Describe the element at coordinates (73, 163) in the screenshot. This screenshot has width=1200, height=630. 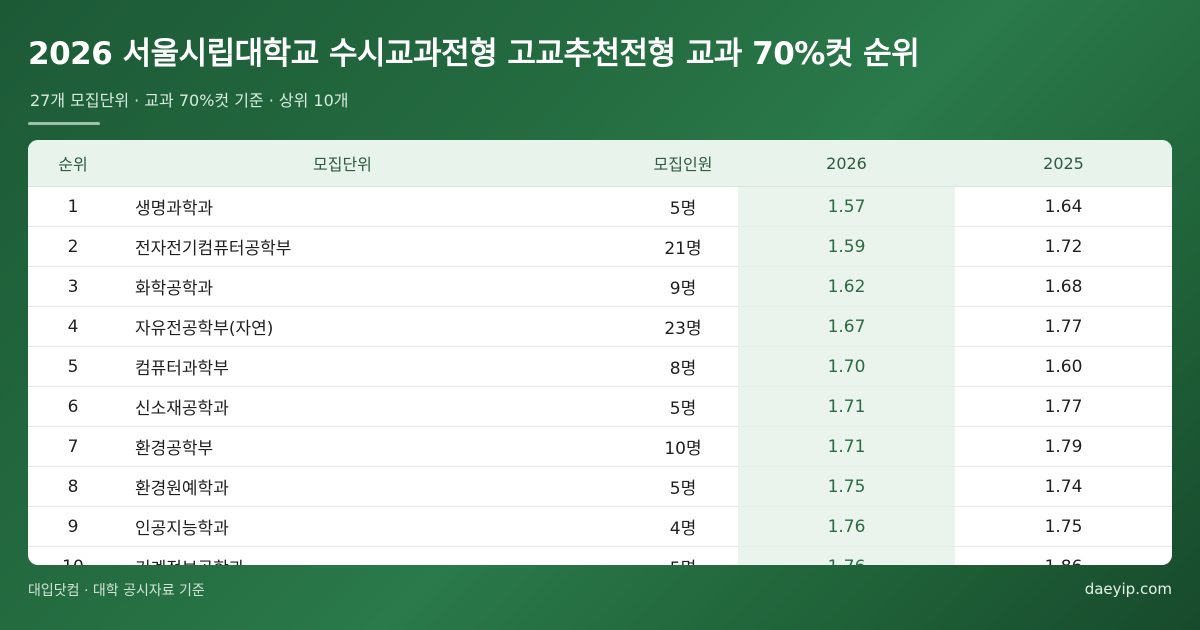
I see `column-header-rank: 순위` at that location.